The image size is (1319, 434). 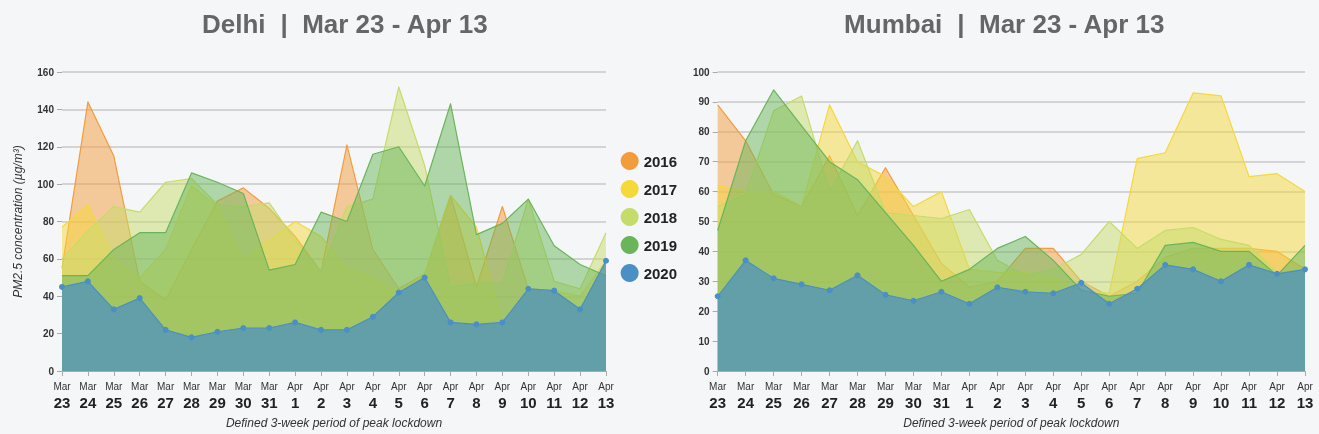 I want to click on y-tick-label: 90, so click(x=704, y=102).